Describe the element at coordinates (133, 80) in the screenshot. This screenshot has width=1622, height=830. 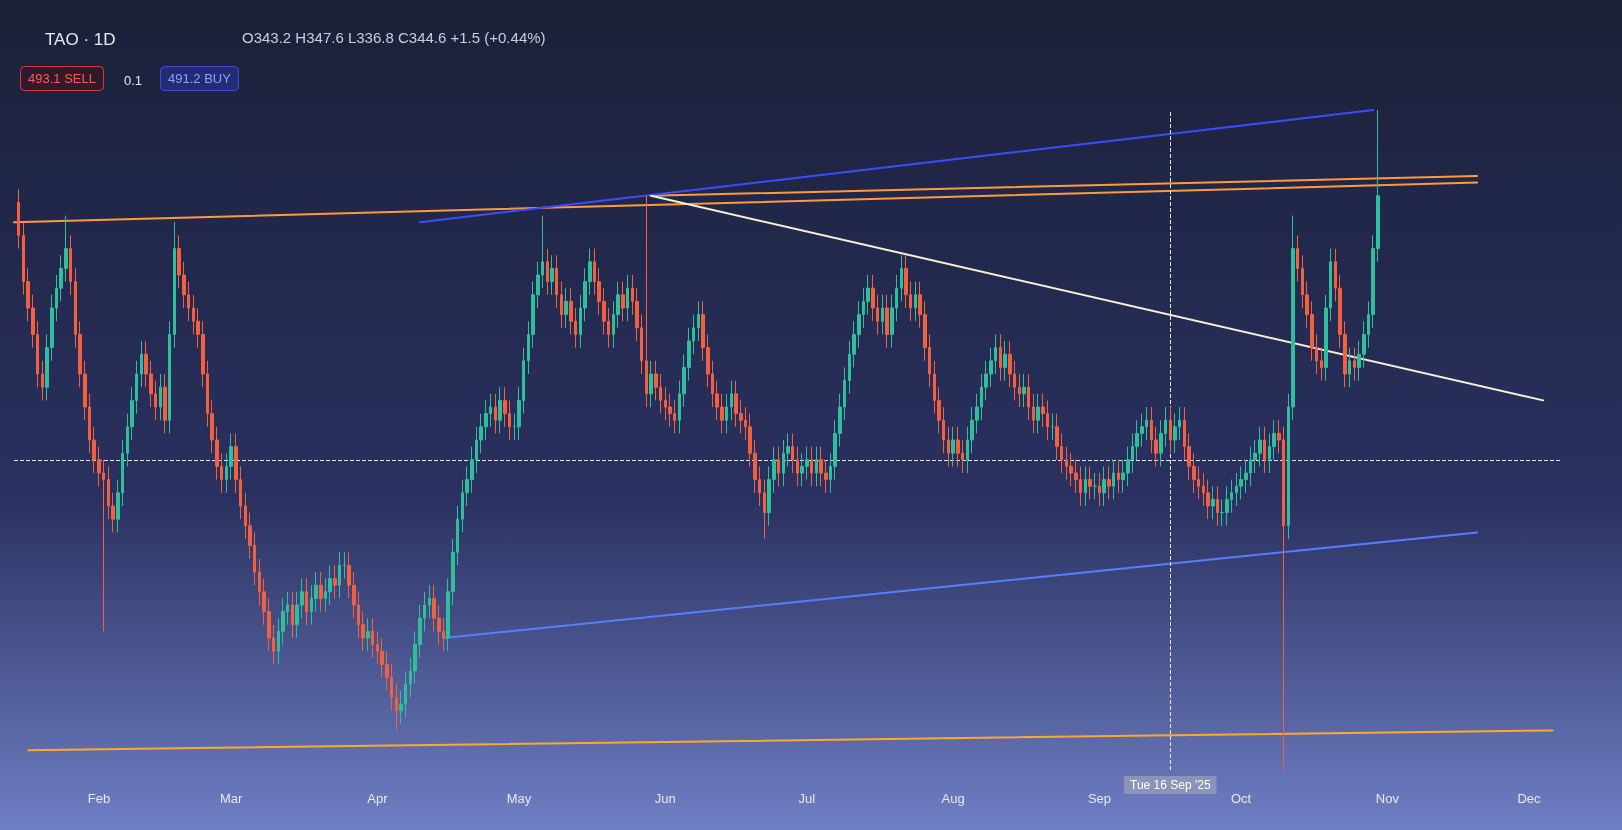
I see `text: 0.1` at that location.